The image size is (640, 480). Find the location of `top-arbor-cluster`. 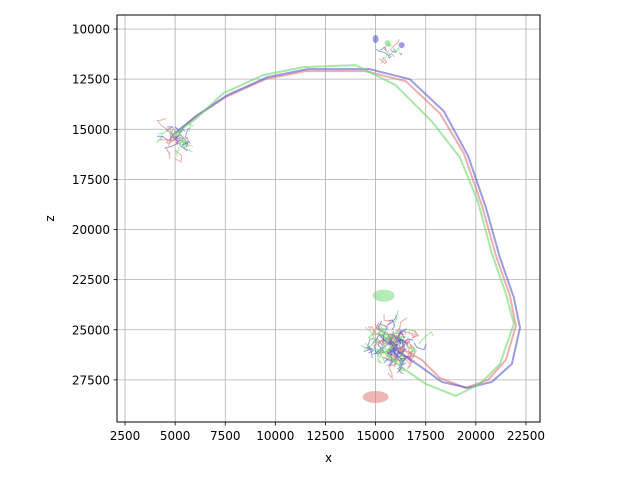

top-arbor-cluster is located at coordinates (389, 52).